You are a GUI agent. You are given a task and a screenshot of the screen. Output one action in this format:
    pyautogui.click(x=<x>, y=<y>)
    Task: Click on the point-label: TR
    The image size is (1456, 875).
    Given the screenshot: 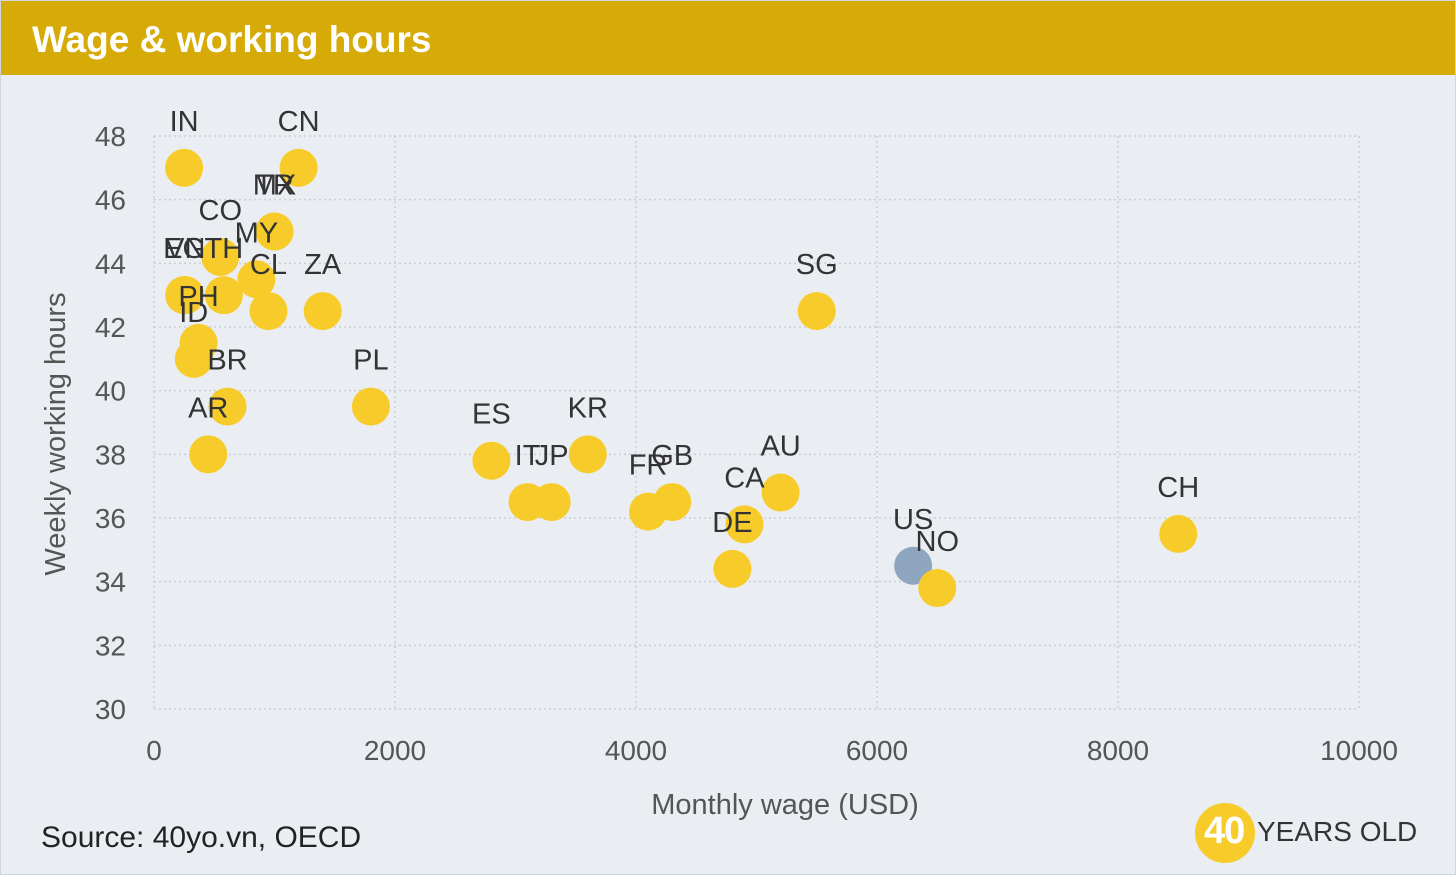 What is the action you would take?
    pyautogui.click(x=274, y=186)
    